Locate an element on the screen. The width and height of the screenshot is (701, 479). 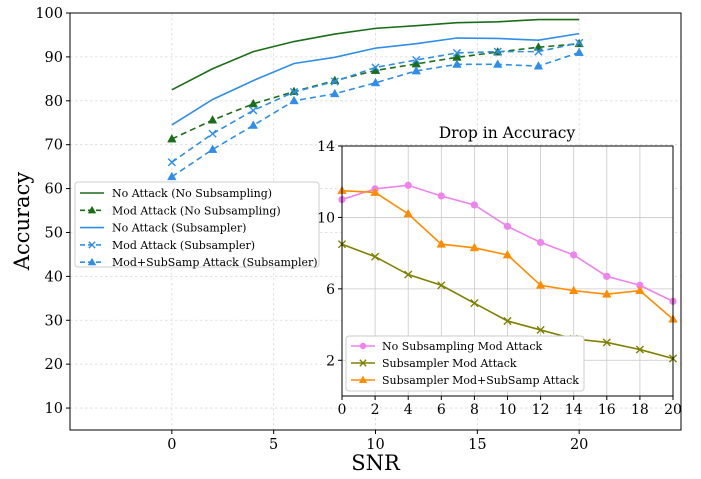
inset-legend-box is located at coordinates (465, 363).